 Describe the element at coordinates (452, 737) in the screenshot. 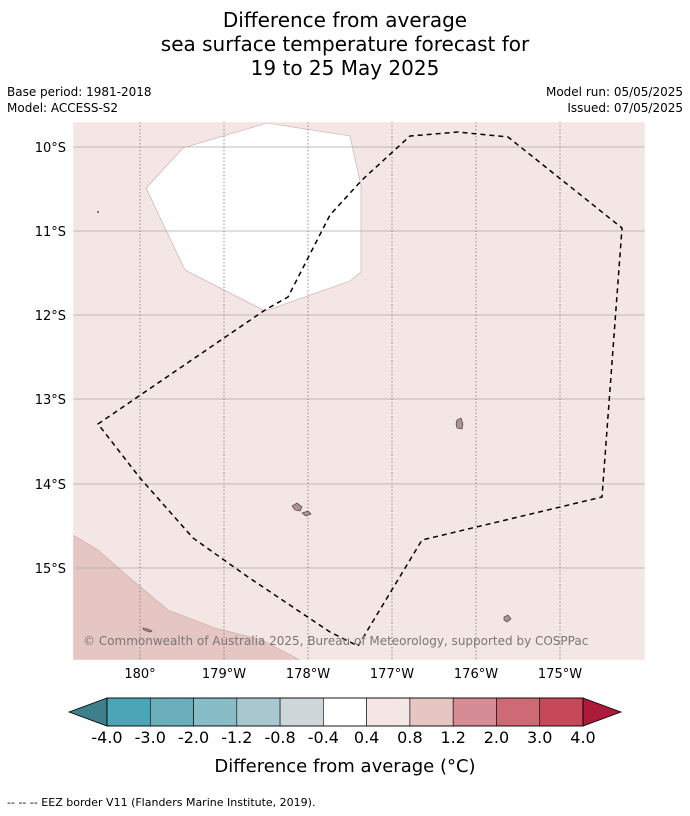

I see `colorbar-tick-label: 1.2` at that location.